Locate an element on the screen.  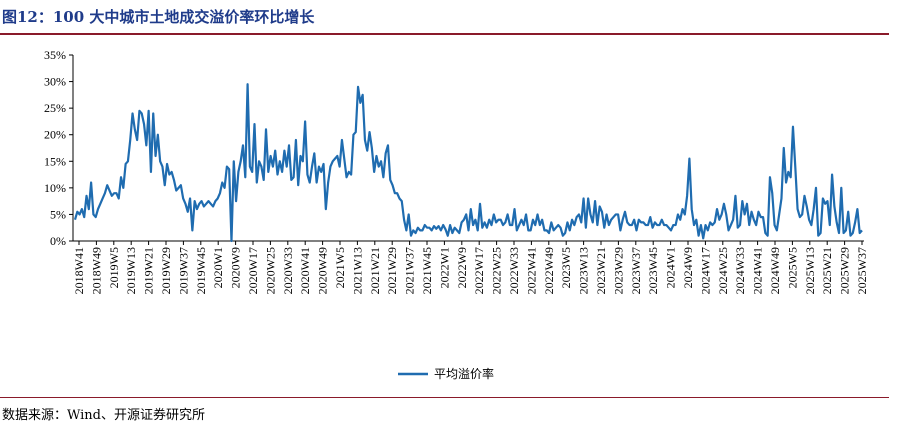
x-tick-label: 2025W37 is located at coordinates (862, 270).